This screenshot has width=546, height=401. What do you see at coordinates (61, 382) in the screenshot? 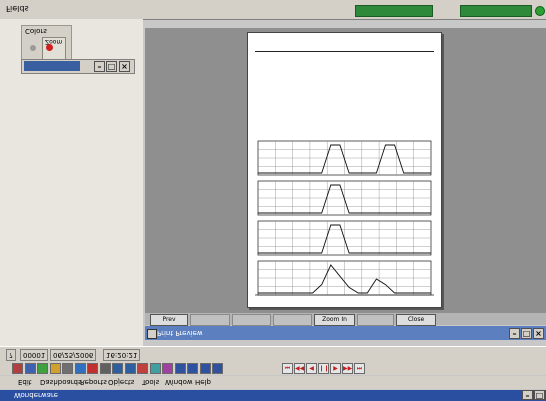
I see `menu-item-dashboards: Dashboards` at bounding box center [61, 382].